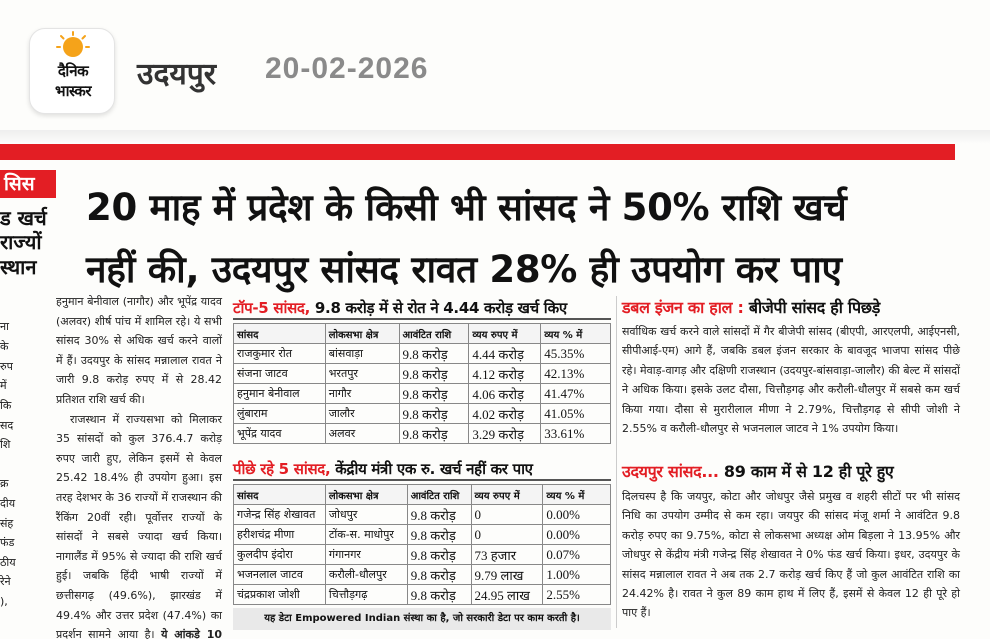 The width and height of the screenshot is (990, 639). I want to click on mp-name: लुंबाराम, so click(279, 413).